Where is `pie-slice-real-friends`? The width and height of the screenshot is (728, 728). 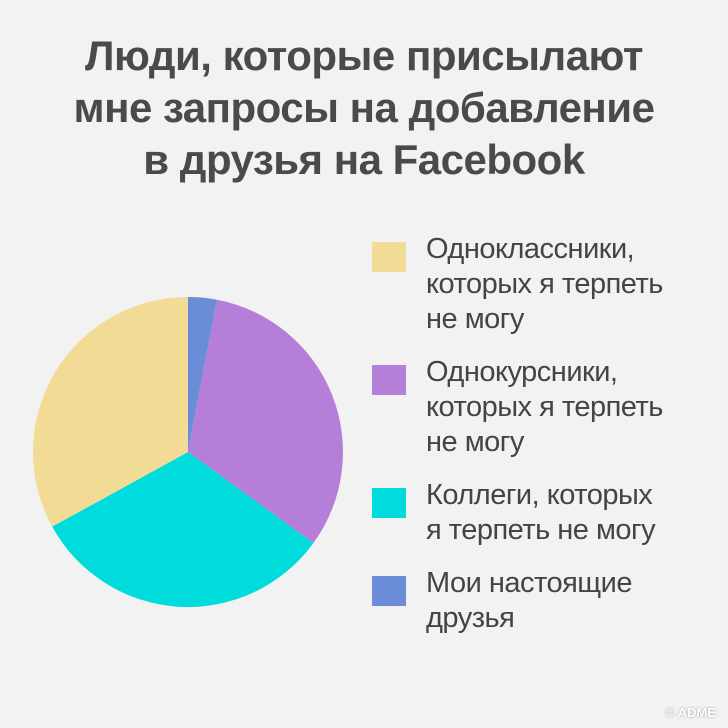 pie-slice-real-friends is located at coordinates (203, 374).